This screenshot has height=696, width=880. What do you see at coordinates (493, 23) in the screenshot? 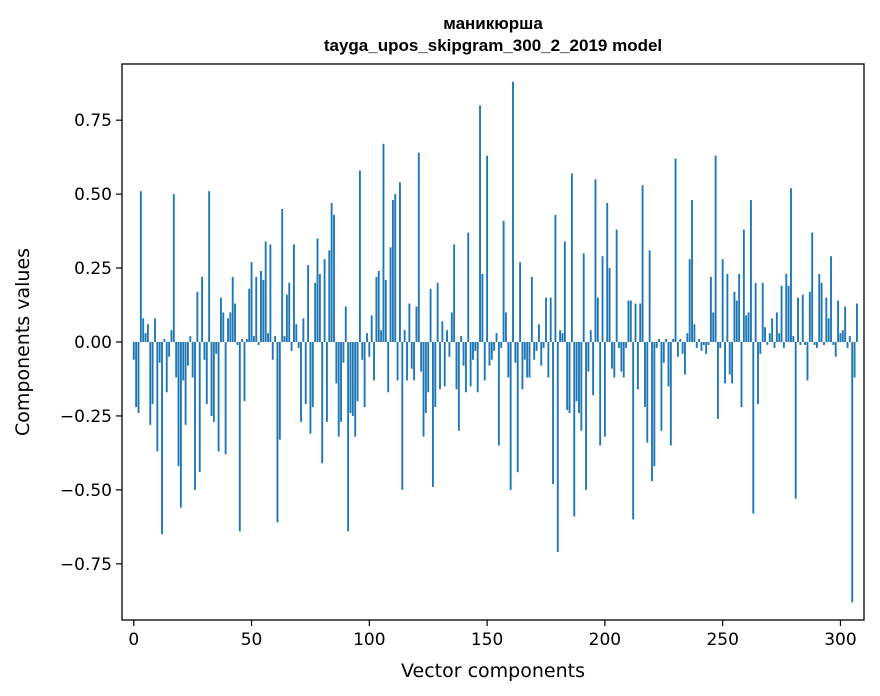
I see `chart-title-line1: маникюрша` at bounding box center [493, 23].